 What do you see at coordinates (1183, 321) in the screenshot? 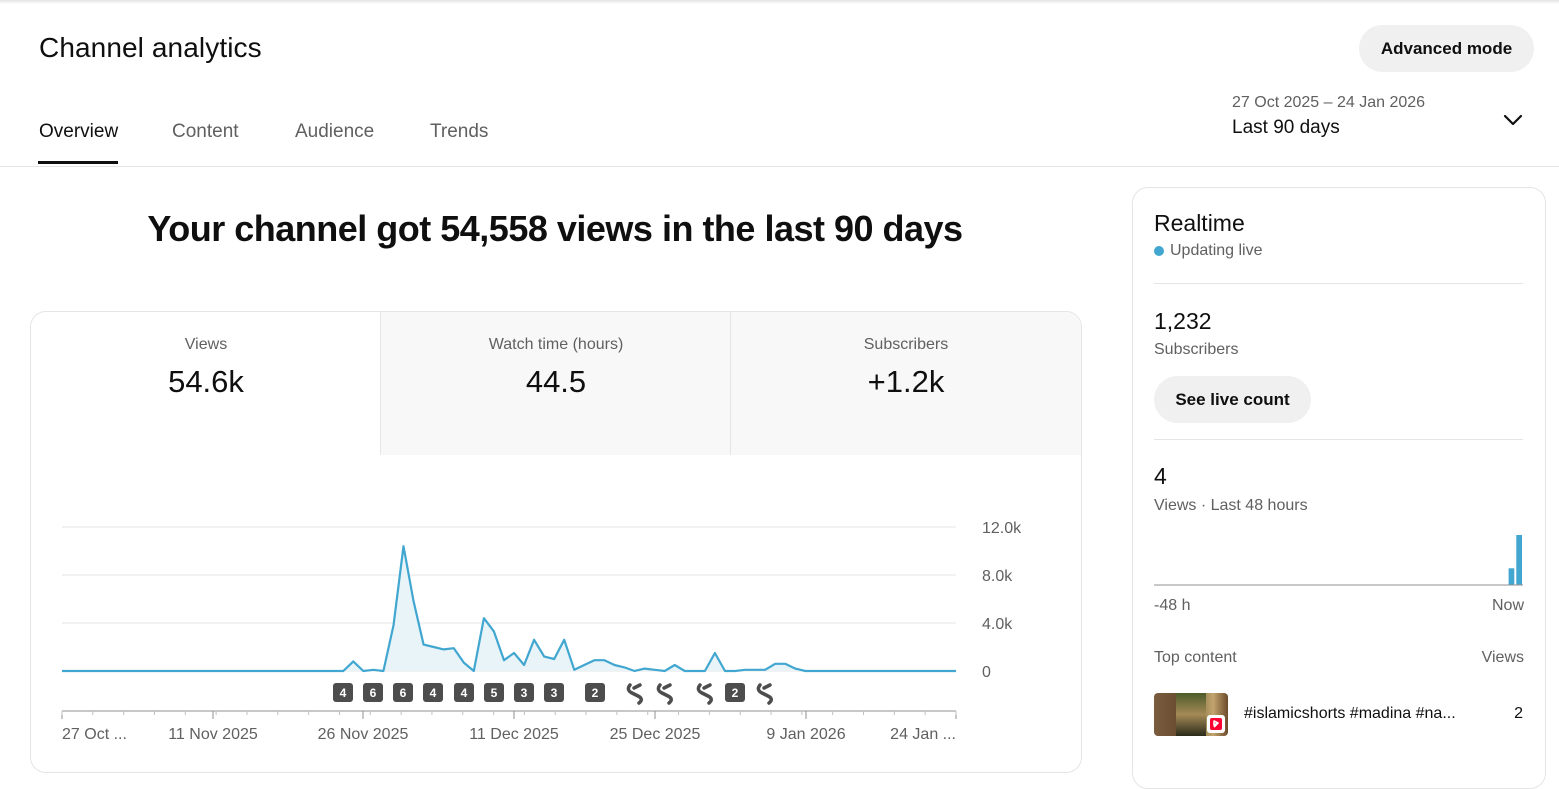
I see `subscriber-count: 1,232` at bounding box center [1183, 321].